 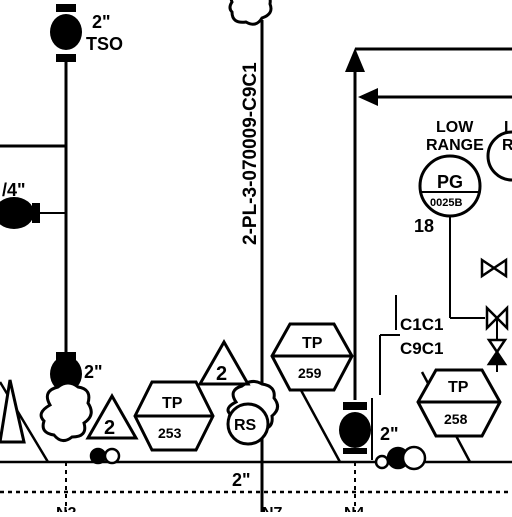 What do you see at coordinates (170, 433) in the screenshot?
I see `tp-253-number: 253` at bounding box center [170, 433].